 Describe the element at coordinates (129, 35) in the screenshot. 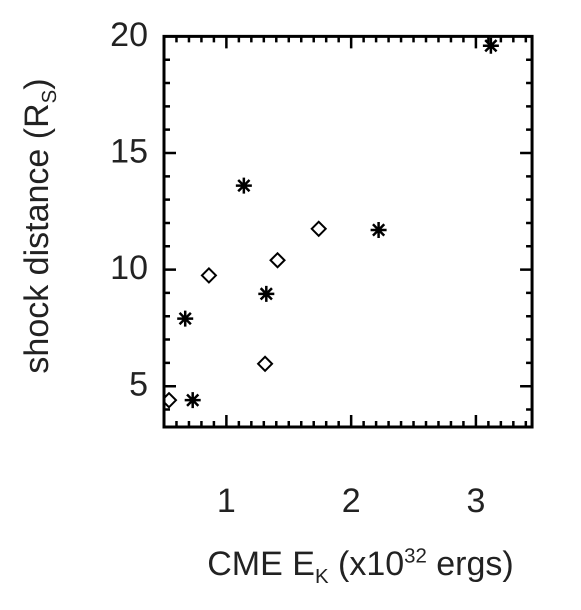

I see `y-tick-label: 20` at that location.